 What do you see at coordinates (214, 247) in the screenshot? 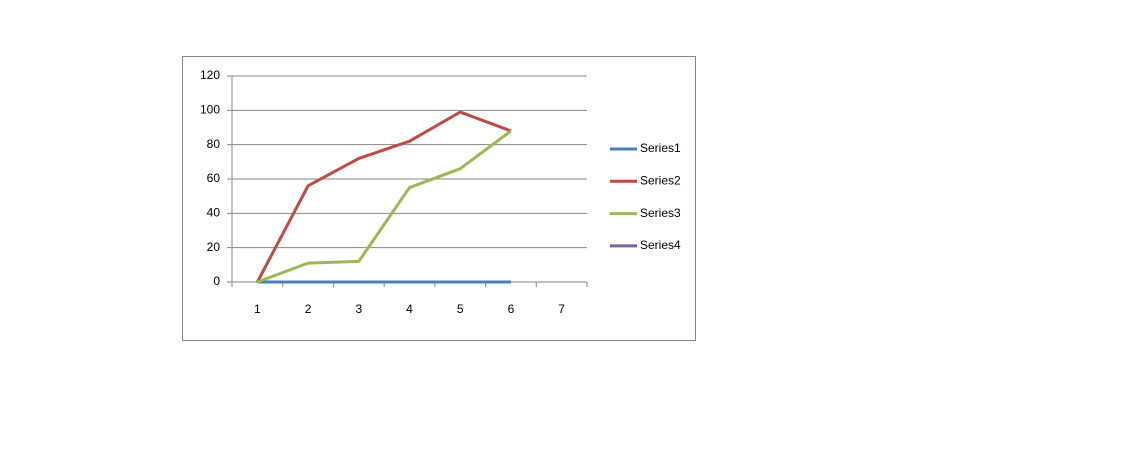
I see `y-tick-label: 20` at bounding box center [214, 247].